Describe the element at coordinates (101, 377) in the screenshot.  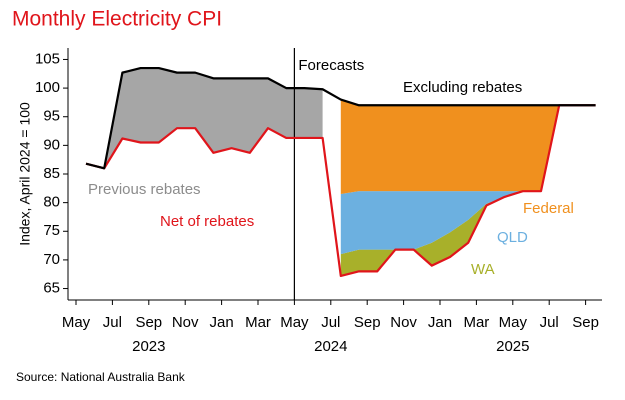
I see `source: Source: National Australia Bank` at that location.